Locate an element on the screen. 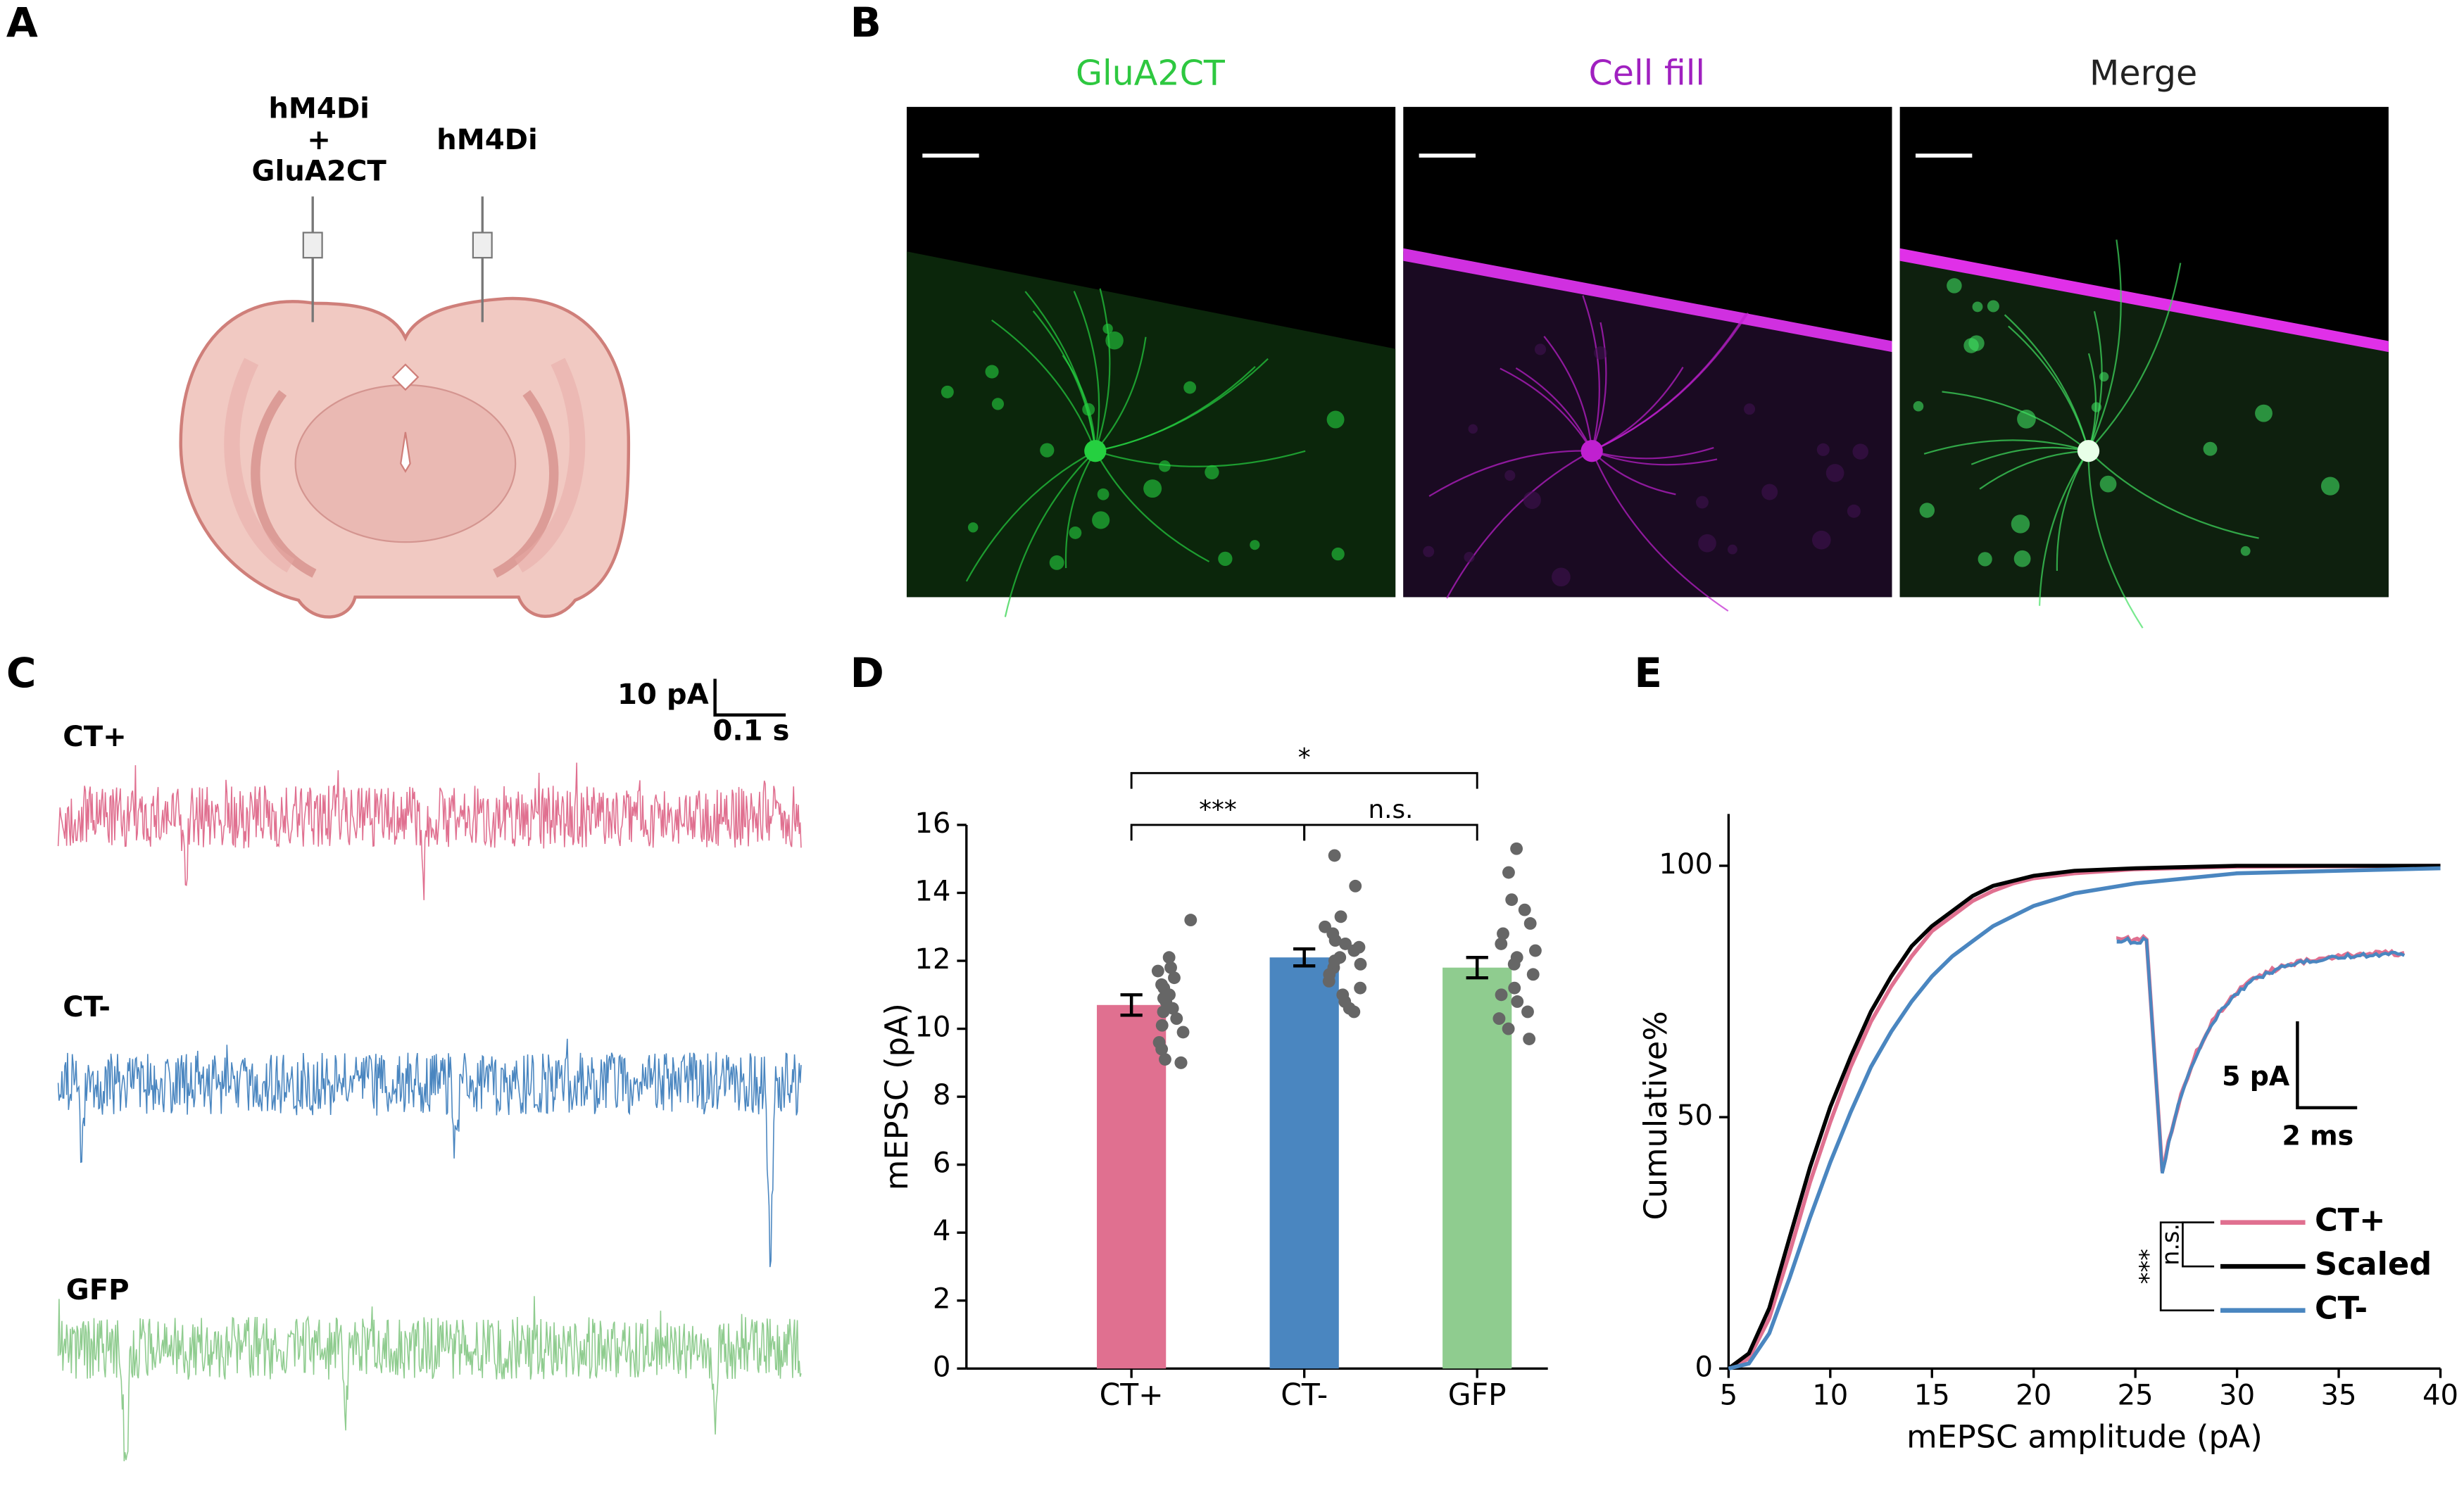 This screenshot has width=2464, height=1488. x-tick-label: 25 is located at coordinates (2136, 1395).